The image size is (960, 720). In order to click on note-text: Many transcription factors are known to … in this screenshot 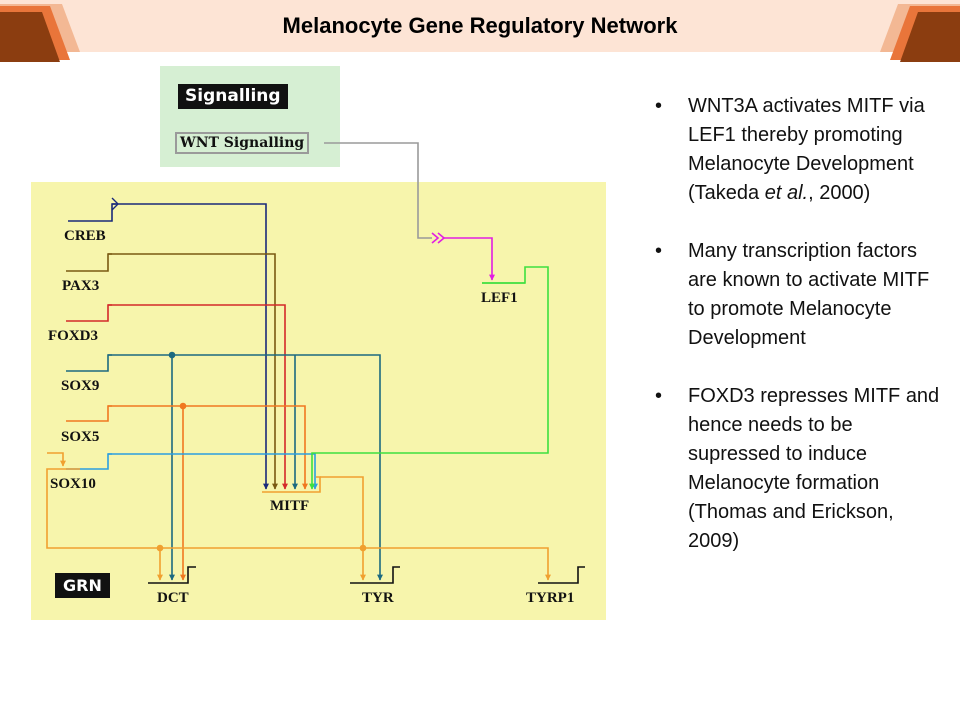, I will do `click(809, 294)`.